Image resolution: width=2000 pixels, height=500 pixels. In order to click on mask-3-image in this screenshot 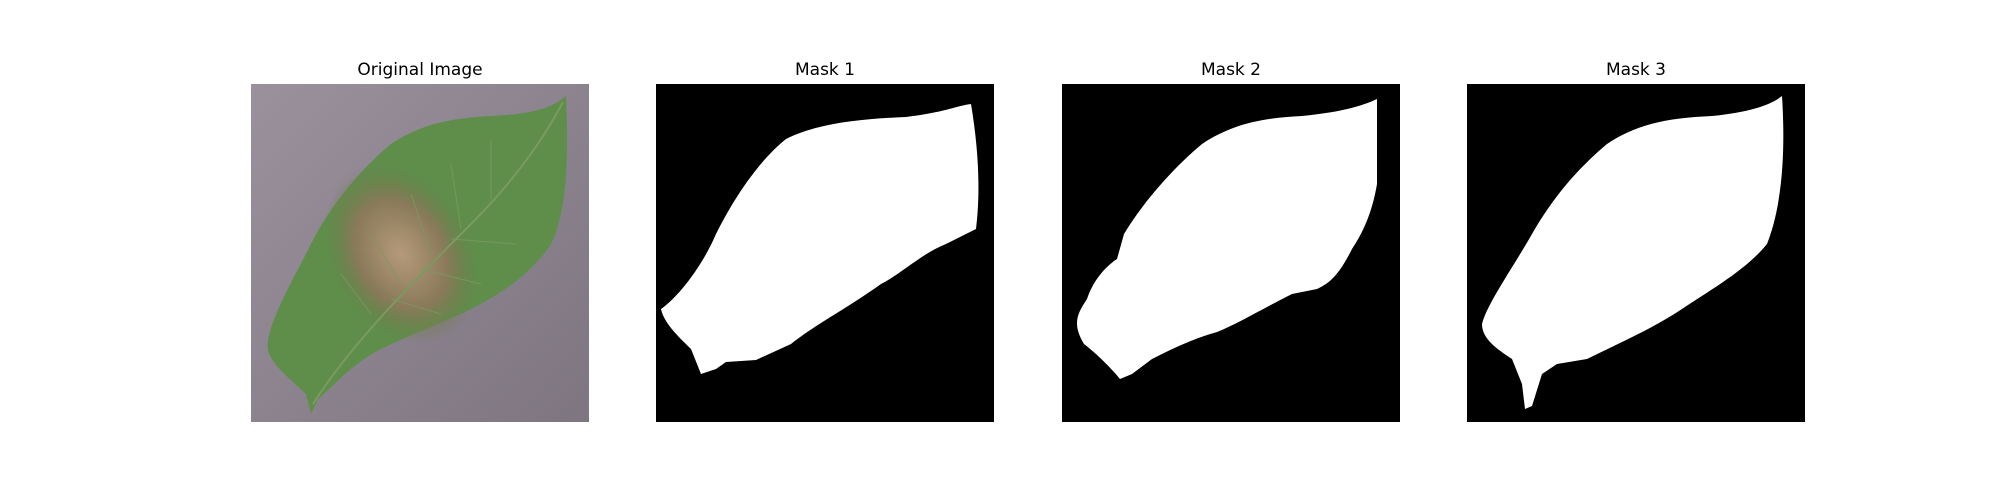, I will do `click(1636, 253)`.